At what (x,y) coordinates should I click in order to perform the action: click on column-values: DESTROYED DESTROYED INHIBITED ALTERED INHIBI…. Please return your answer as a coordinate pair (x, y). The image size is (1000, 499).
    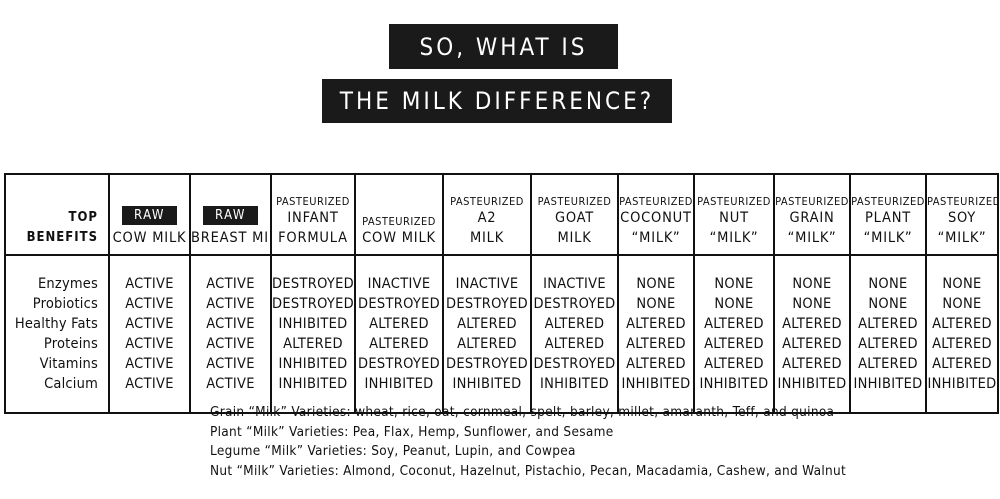
    Looking at the image, I should click on (312, 334).